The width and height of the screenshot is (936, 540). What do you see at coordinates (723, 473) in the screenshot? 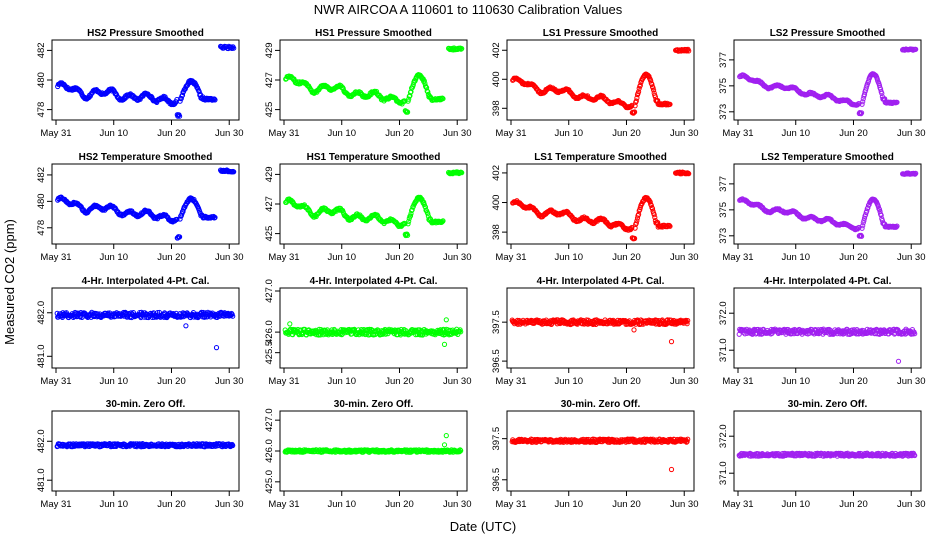
I see `y-tick-label: 371.0` at bounding box center [723, 473].